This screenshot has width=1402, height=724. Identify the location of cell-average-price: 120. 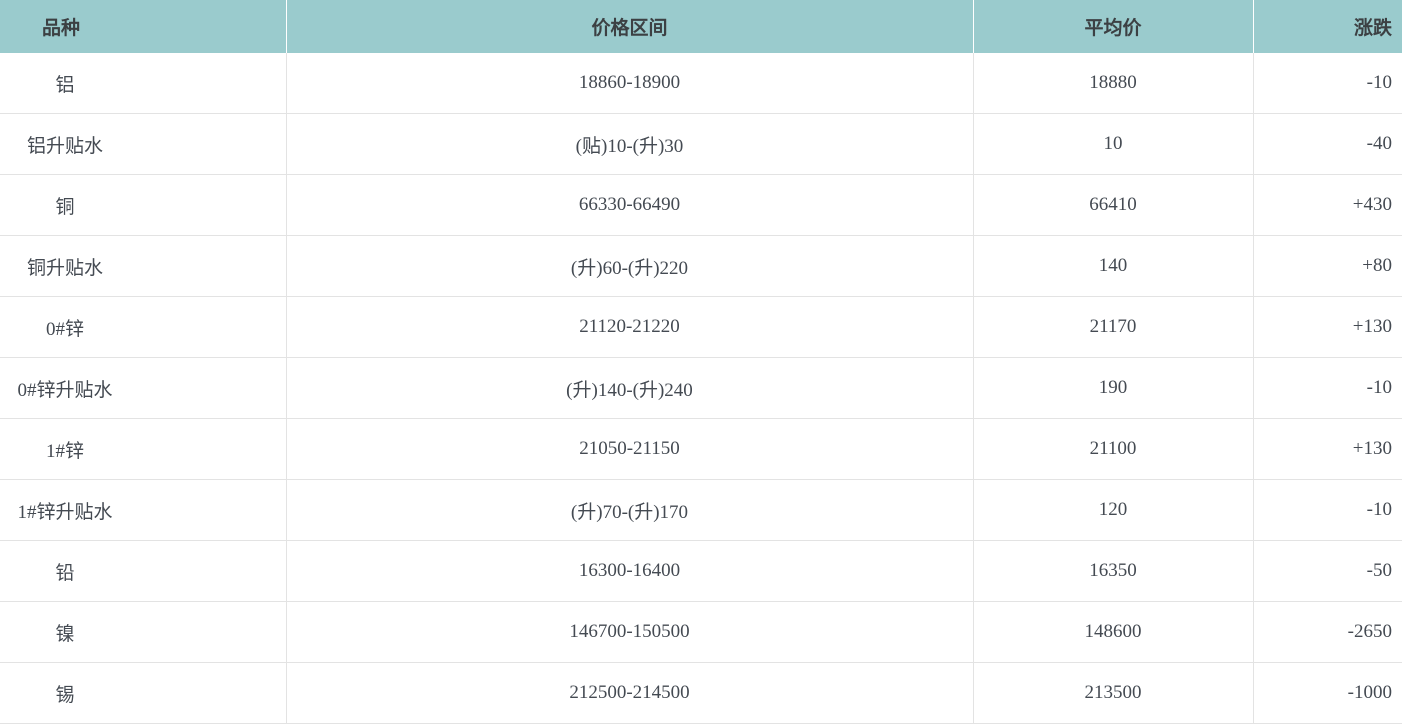
(1113, 510).